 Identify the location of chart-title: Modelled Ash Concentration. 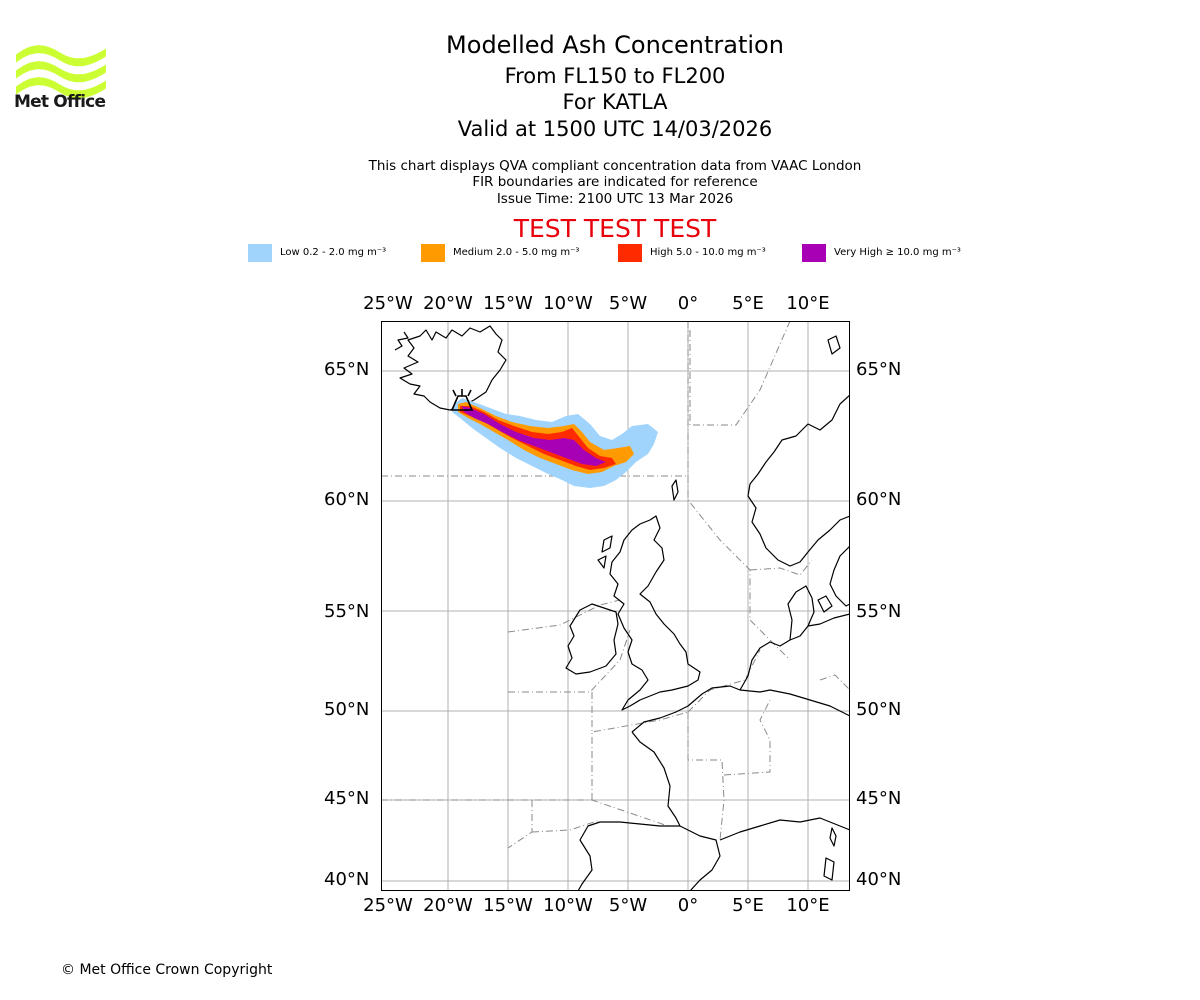
(615, 45).